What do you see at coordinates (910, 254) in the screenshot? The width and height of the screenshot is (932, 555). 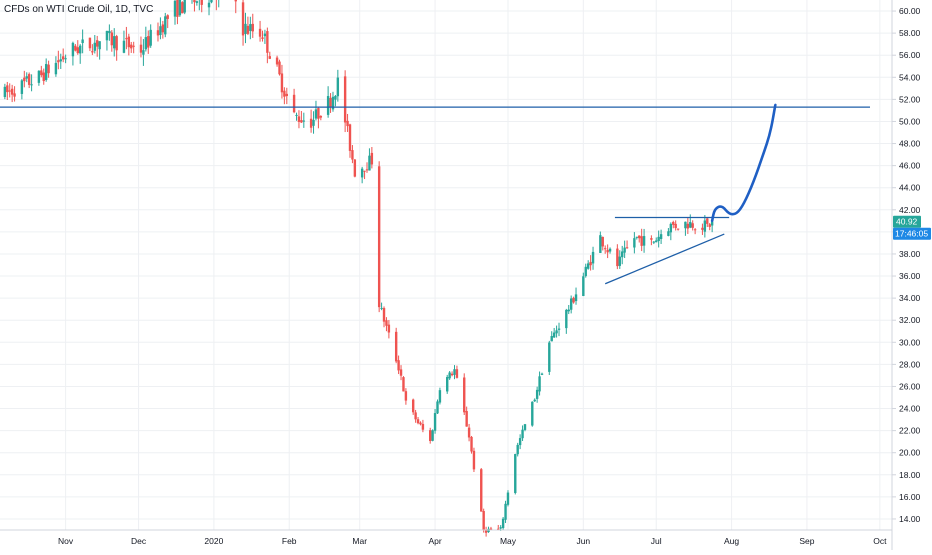 I see `price-tick-label: 38.00` at bounding box center [910, 254].